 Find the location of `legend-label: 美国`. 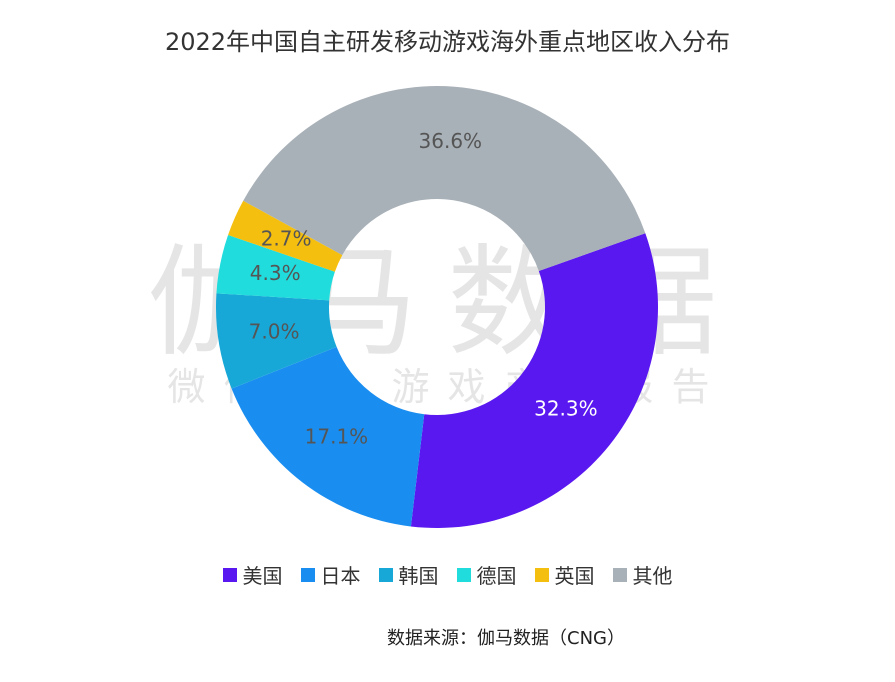

legend-label: 美国 is located at coordinates (262, 576).